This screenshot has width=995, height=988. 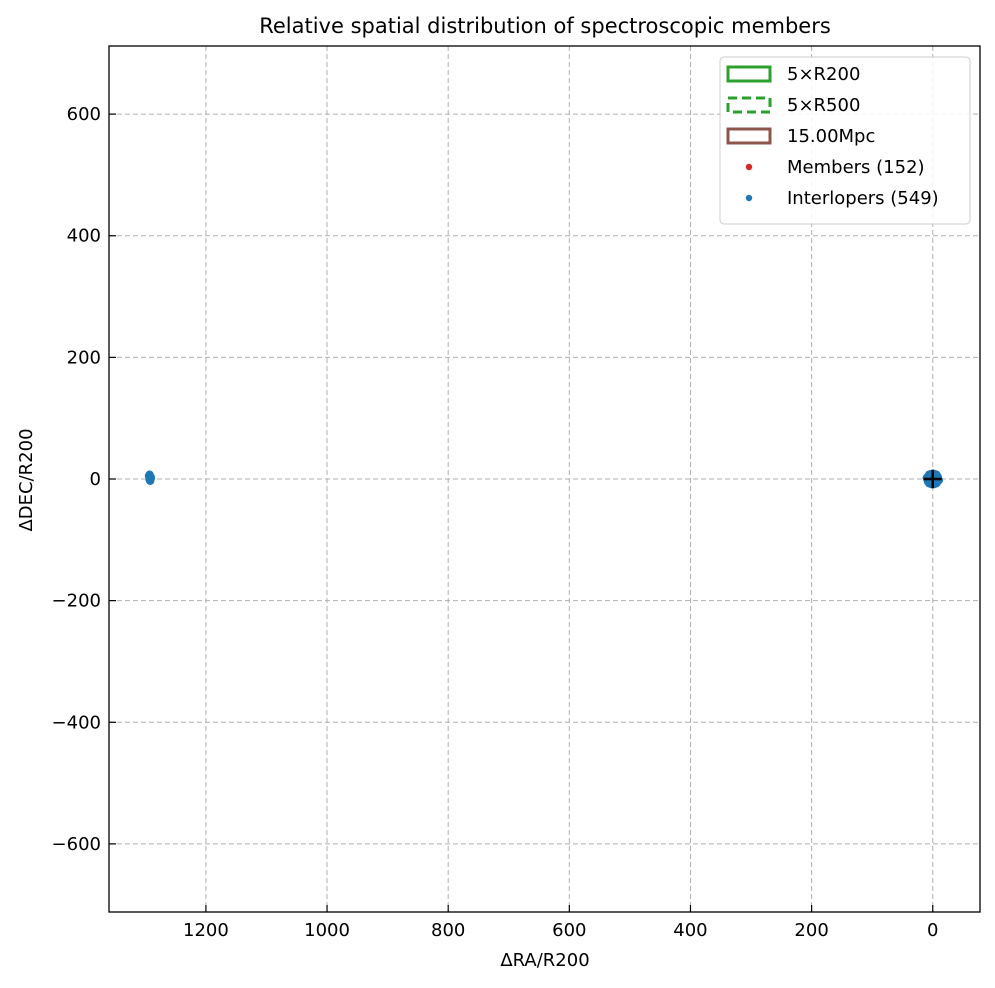 What do you see at coordinates (76, 844) in the screenshot?
I see `y-tick-label: −600` at bounding box center [76, 844].